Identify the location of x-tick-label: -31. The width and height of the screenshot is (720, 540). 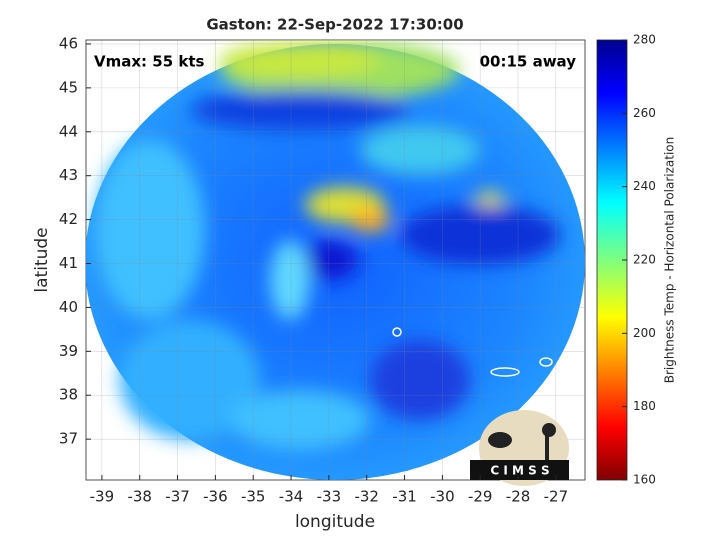
(404, 497).